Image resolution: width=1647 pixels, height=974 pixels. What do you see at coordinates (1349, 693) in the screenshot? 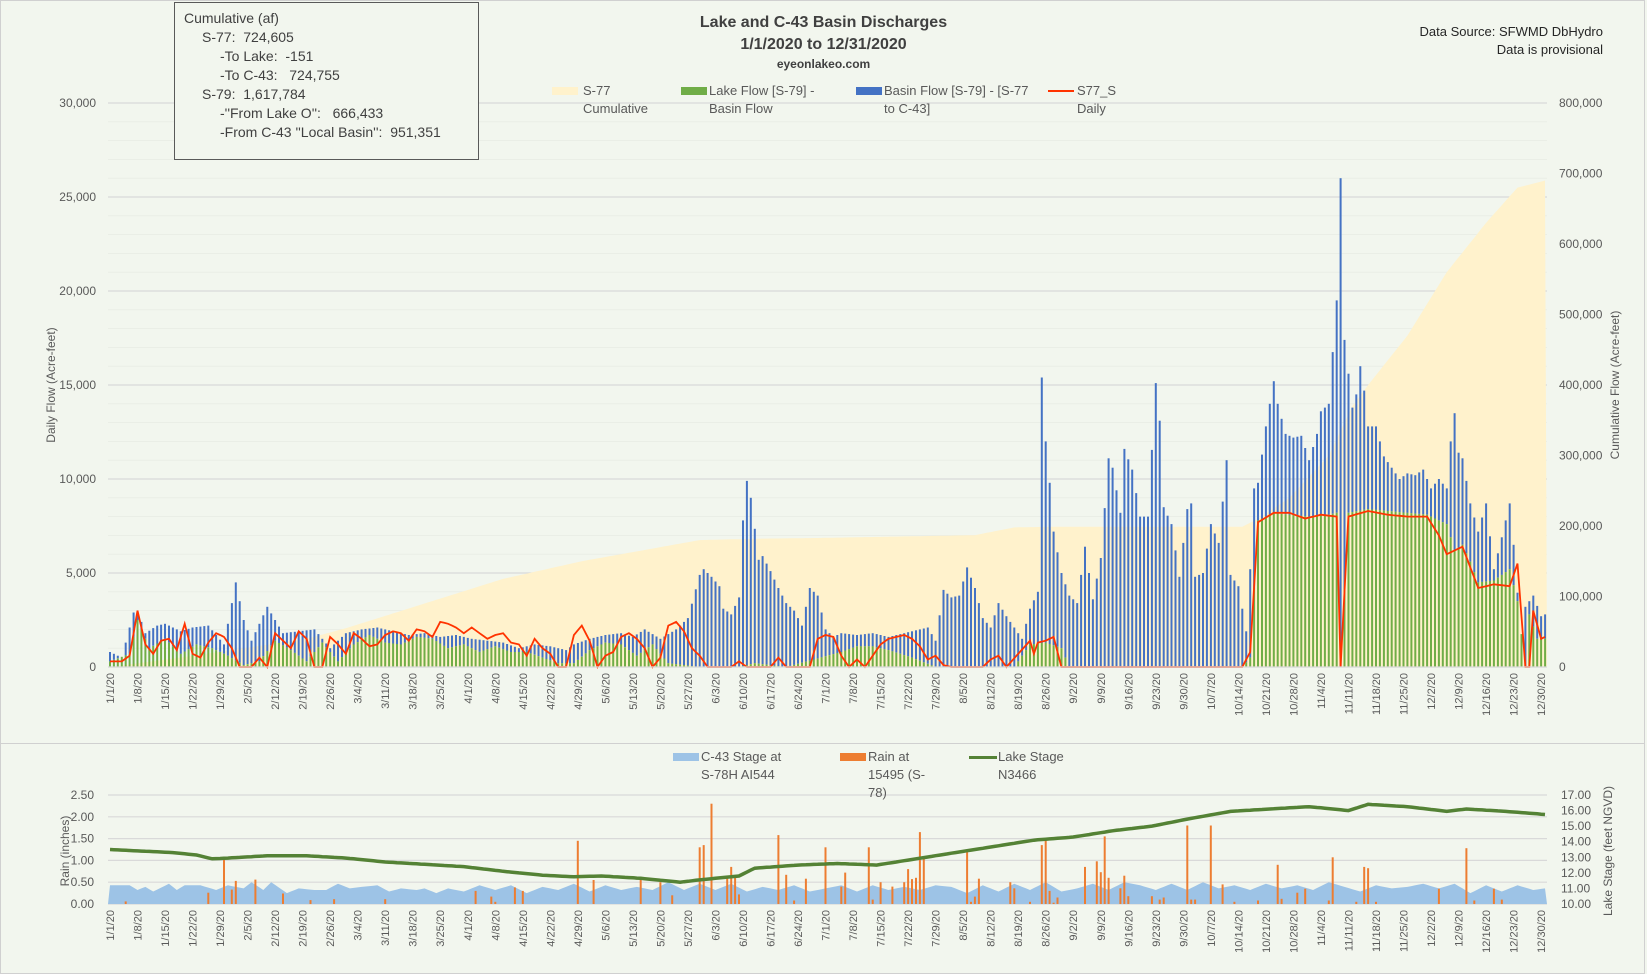
I see `top-x-tick-label: 11/11/20` at bounding box center [1349, 693].